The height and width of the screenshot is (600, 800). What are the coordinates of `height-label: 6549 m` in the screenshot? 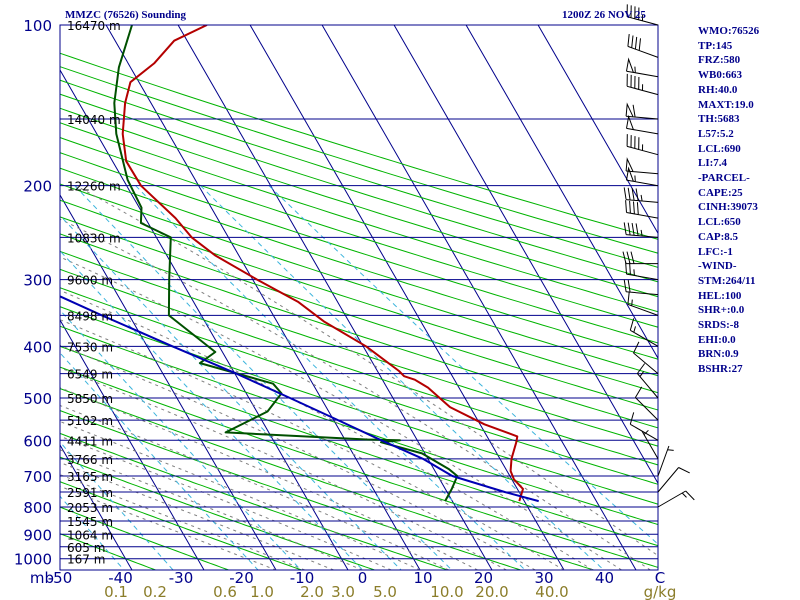 It's located at (90, 375).